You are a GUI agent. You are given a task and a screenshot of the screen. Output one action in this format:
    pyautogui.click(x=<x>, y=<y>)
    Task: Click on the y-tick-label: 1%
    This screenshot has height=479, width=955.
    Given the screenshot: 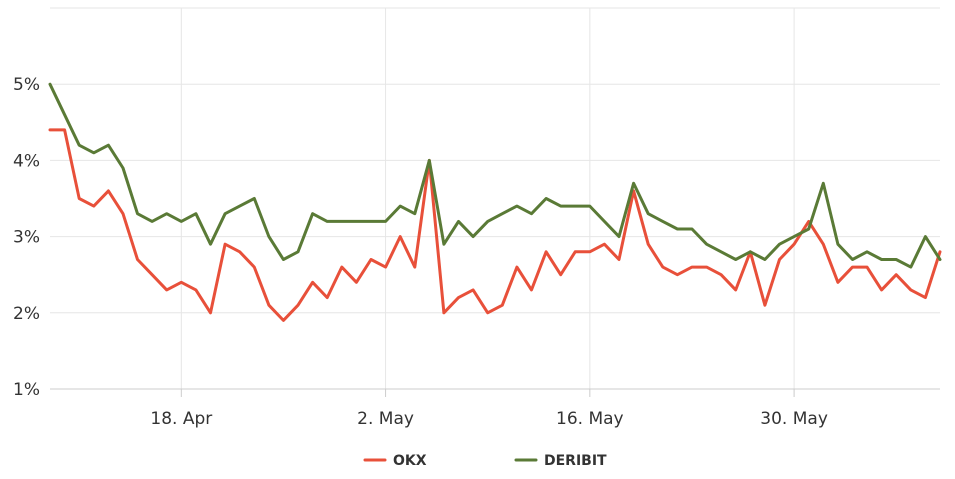 What is the action you would take?
    pyautogui.click(x=26, y=390)
    